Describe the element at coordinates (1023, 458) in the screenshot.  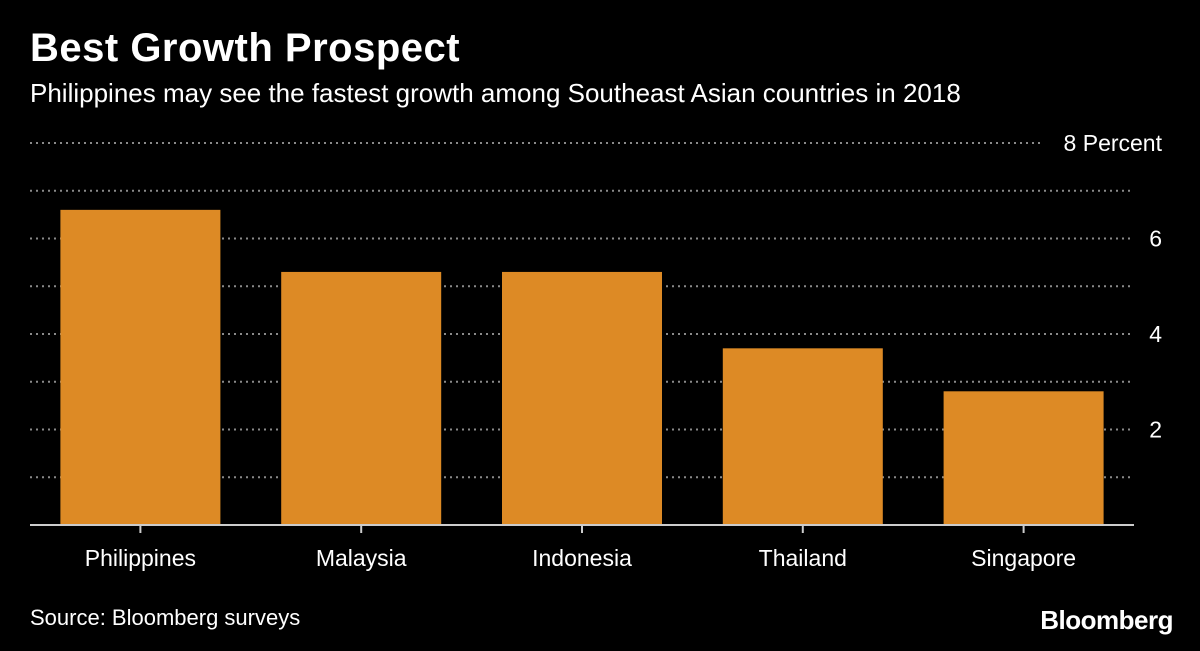
I see `bar-singapore` at that location.